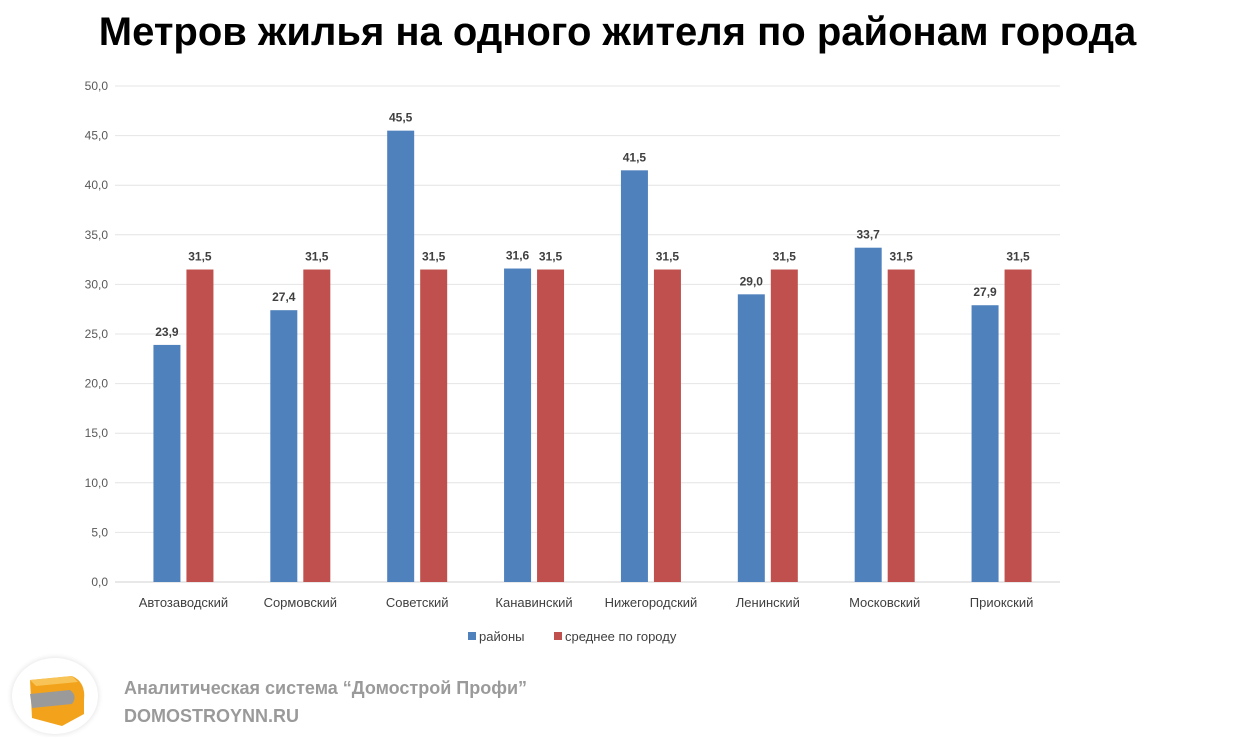 The image size is (1235, 737). I want to click on data-label: 45,5, so click(401, 118).